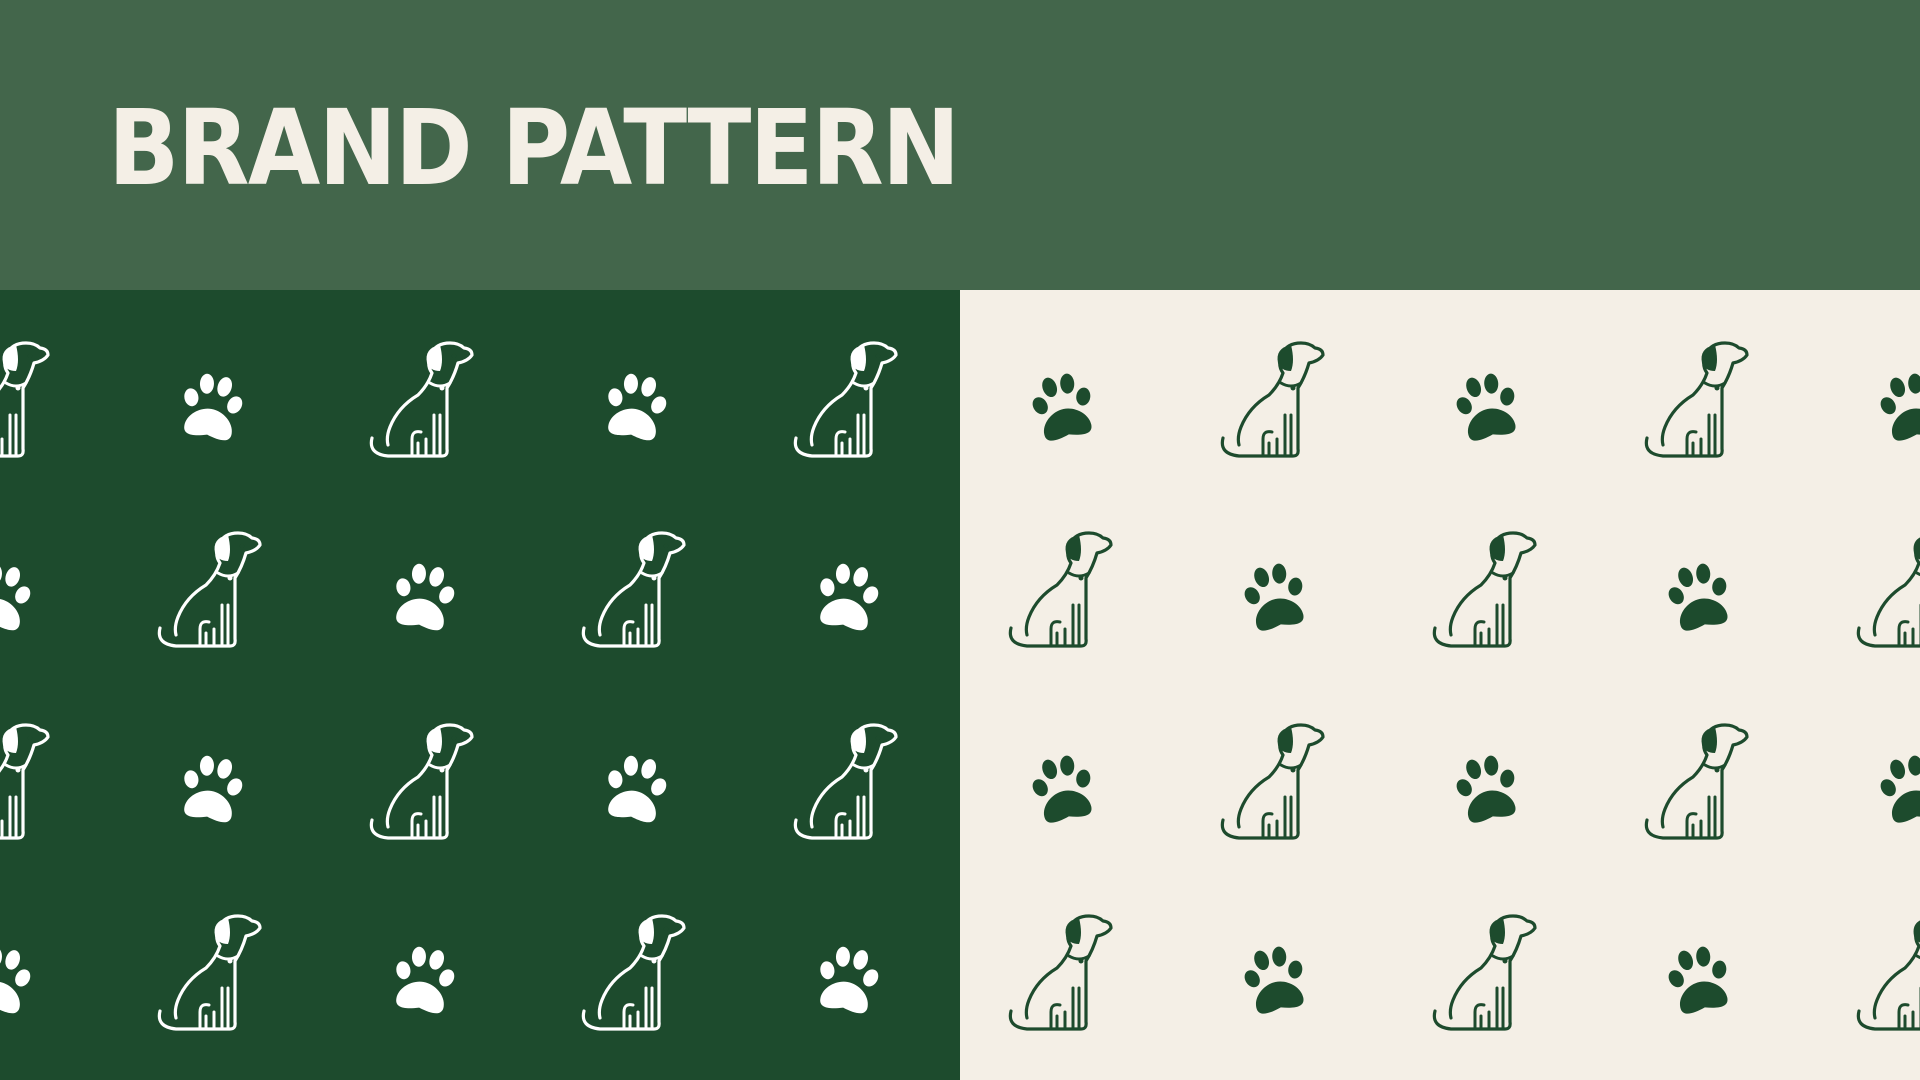 The image size is (1920, 1080). What do you see at coordinates (534, 148) in the screenshot?
I see `page-title: BRAND PATTERN` at bounding box center [534, 148].